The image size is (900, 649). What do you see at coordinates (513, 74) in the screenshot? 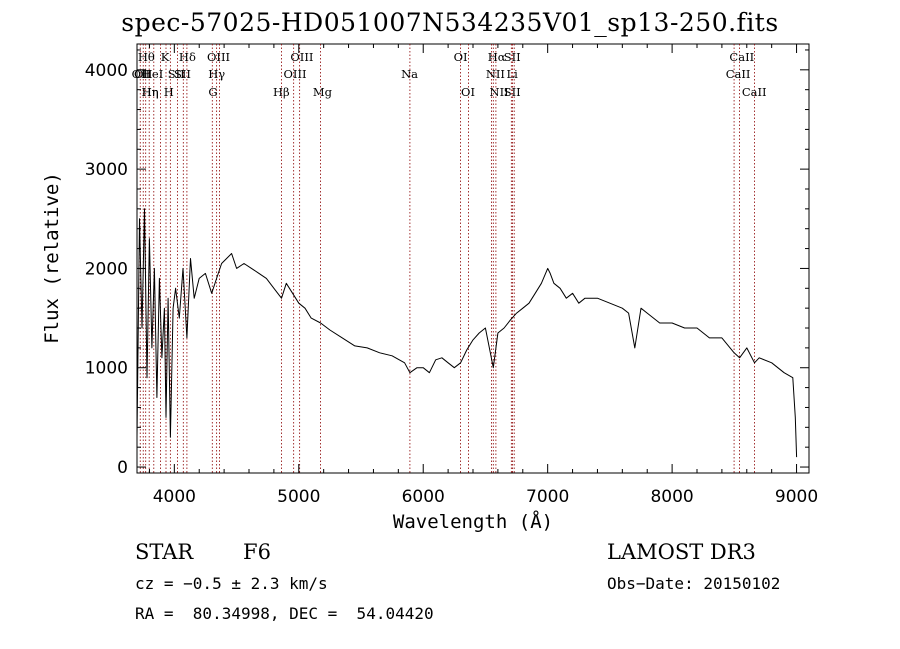
I see `line-label-24: Li` at bounding box center [513, 74].